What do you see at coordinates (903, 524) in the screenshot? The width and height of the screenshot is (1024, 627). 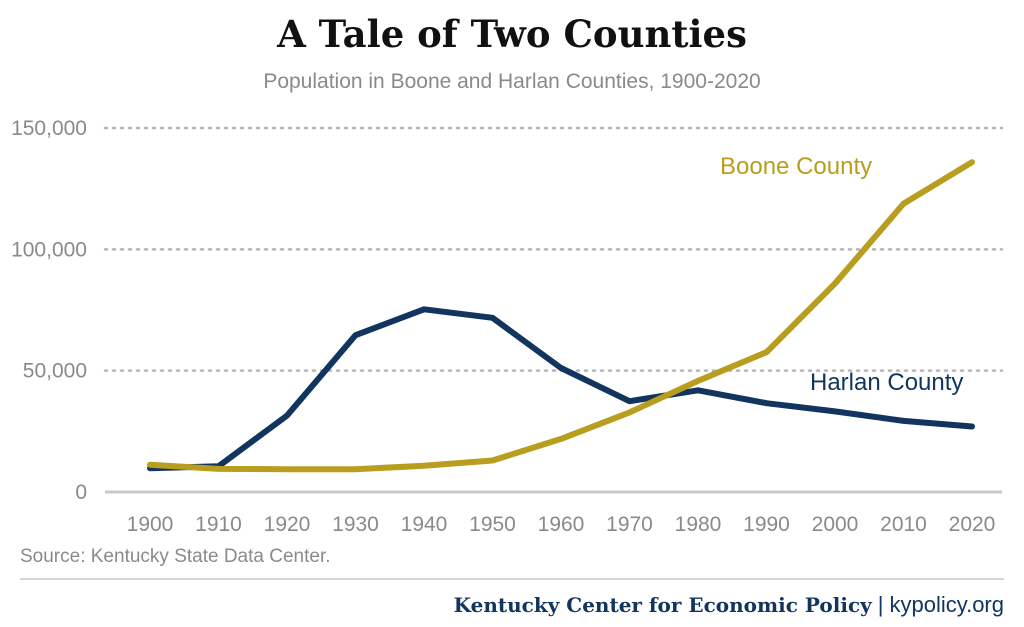 I see `x-tick-label: 2010` at bounding box center [903, 524].